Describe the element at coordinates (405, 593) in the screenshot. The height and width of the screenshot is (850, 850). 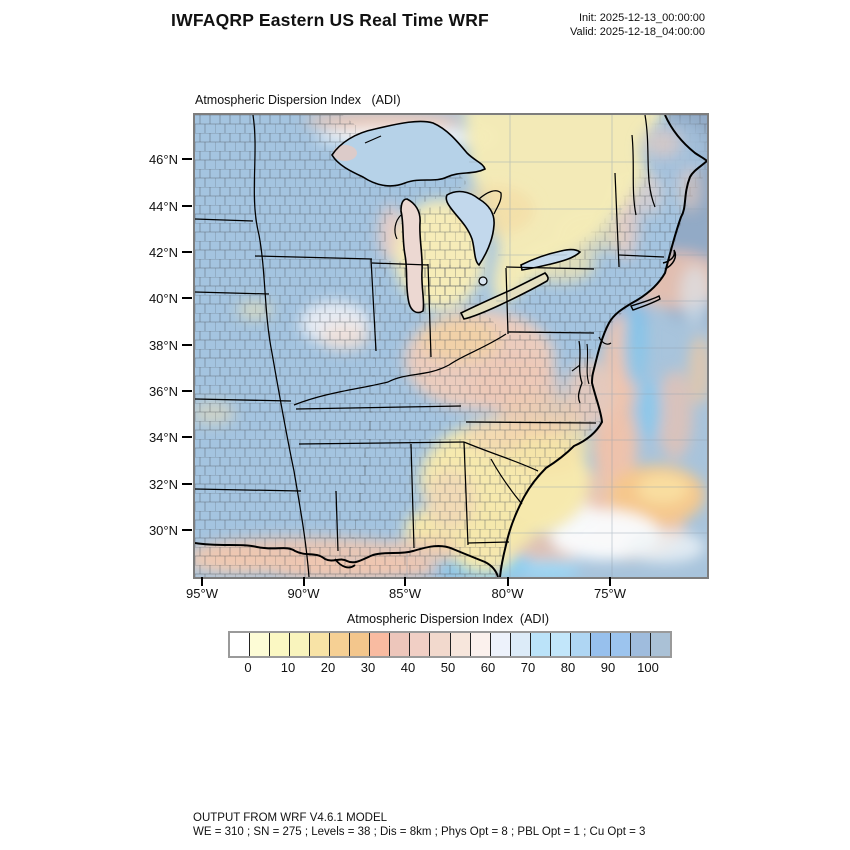
I see `lon-label: 85°W` at that location.